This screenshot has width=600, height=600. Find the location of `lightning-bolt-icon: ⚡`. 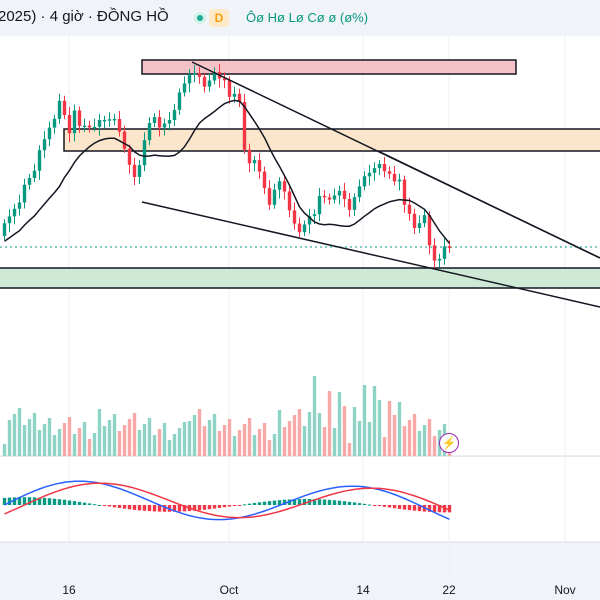

lightning-bolt-icon: ⚡ is located at coordinates (449, 443).